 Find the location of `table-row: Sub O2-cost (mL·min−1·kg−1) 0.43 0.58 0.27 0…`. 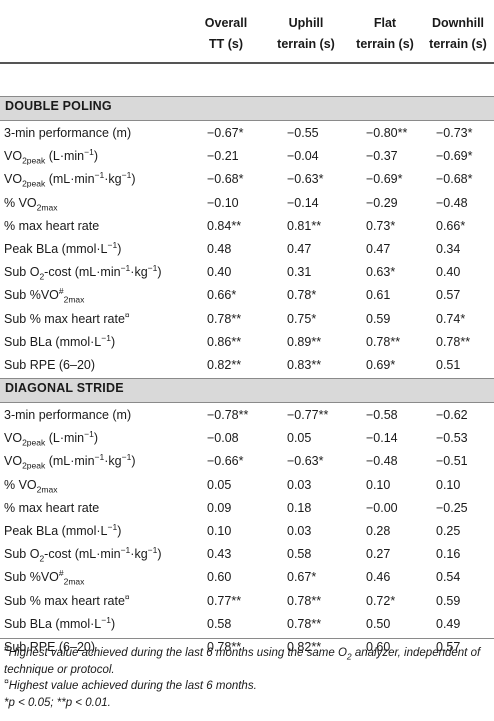

table-row: Sub O2-cost (mL·min−1·kg−1) 0.43 0.58 0.27 0… is located at coordinates (247, 555).